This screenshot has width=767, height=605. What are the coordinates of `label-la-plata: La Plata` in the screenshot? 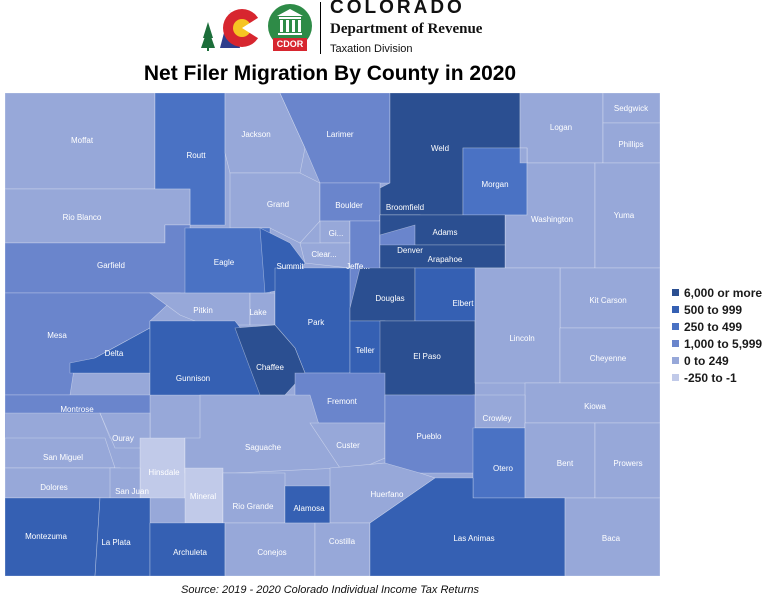 It's located at (116, 542).